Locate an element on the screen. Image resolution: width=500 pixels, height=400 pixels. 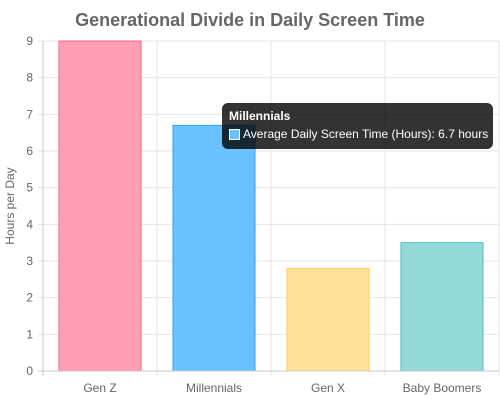
x-tick-label: Baby Boomers is located at coordinates (442, 388).